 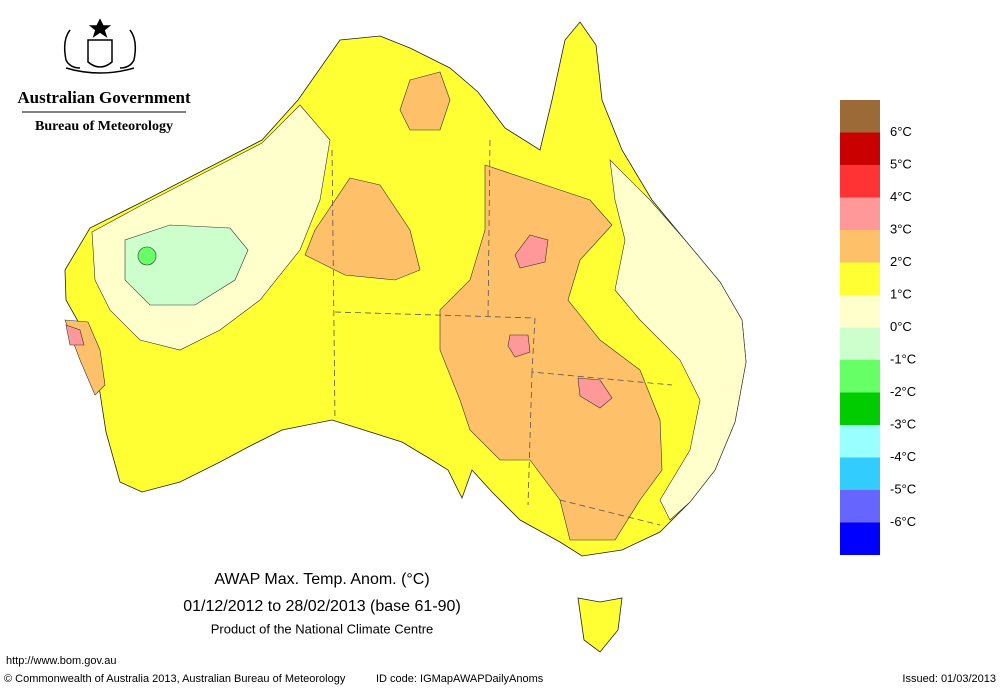 I want to click on id-code: ID code: IGMapAWAPDailyAnoms, so click(x=460, y=679).